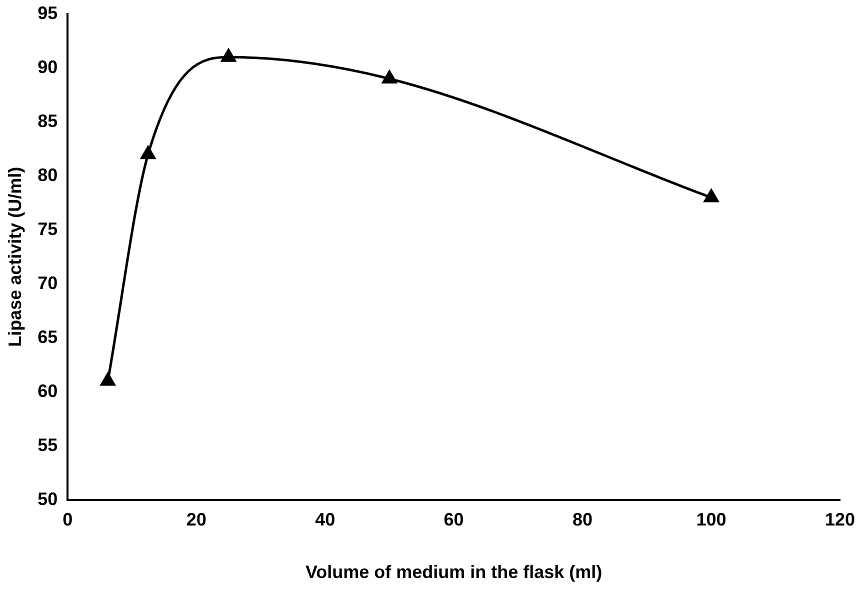  Describe the element at coordinates (711, 520) in the screenshot. I see `x-tick-label: 100` at that location.